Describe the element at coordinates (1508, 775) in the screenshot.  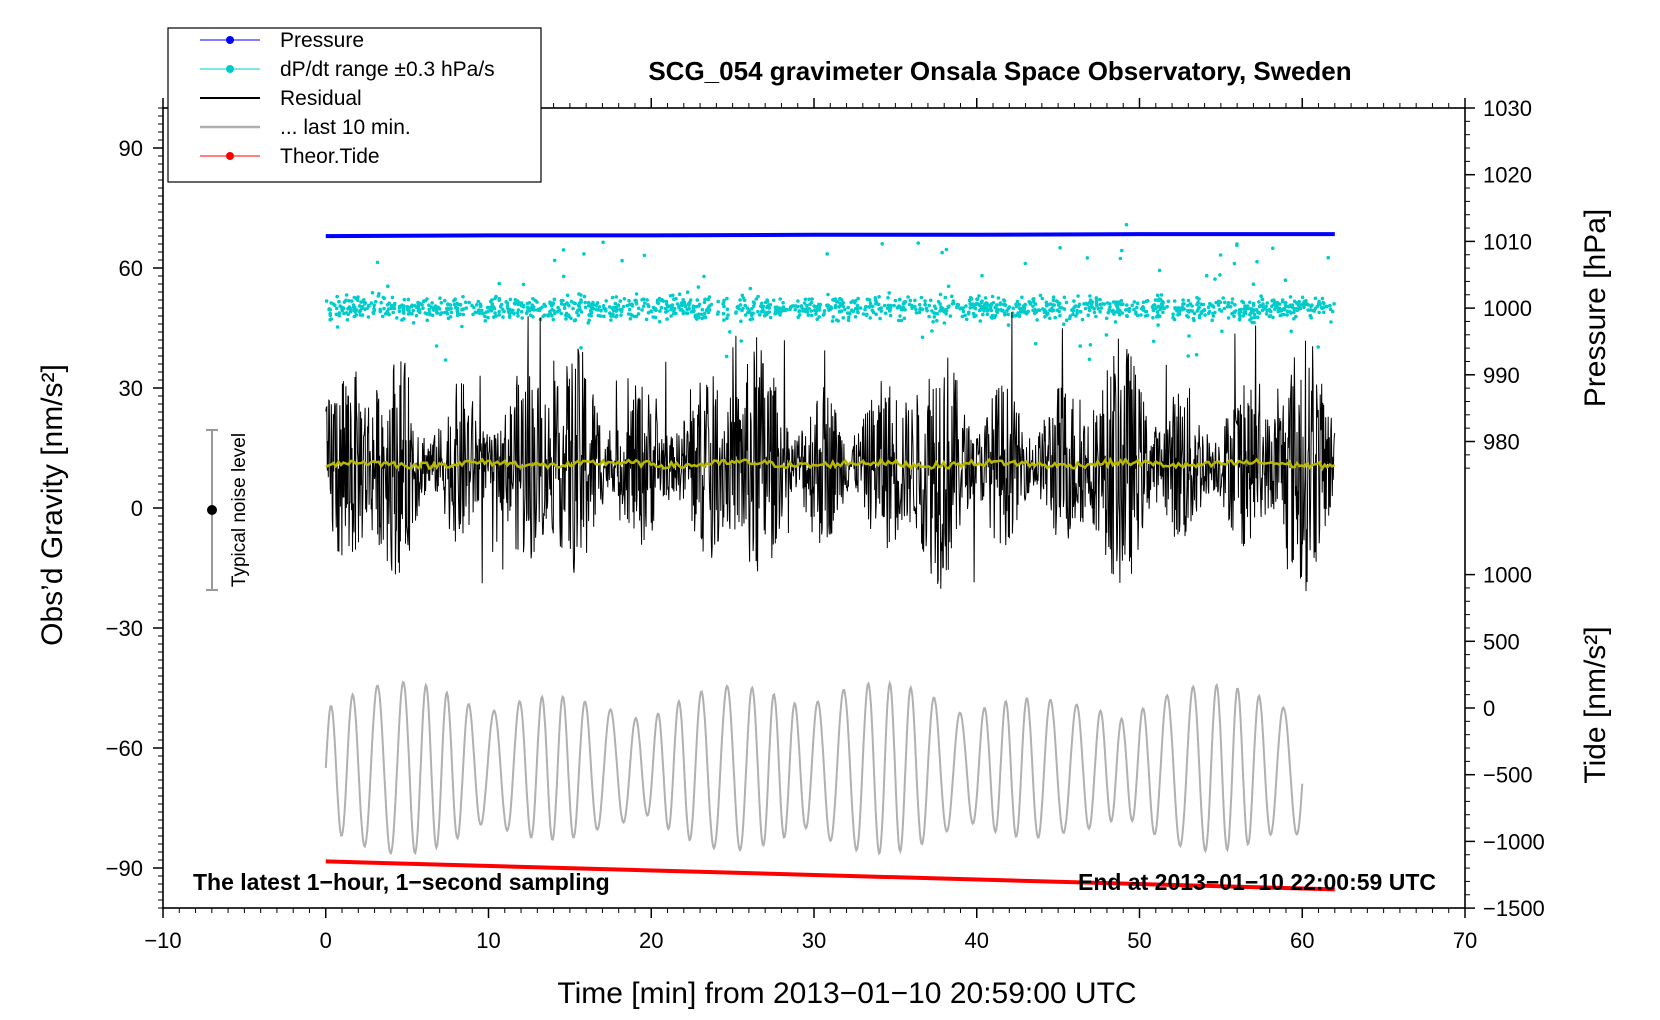
I see `y-tick-label-tide: −500` at that location.